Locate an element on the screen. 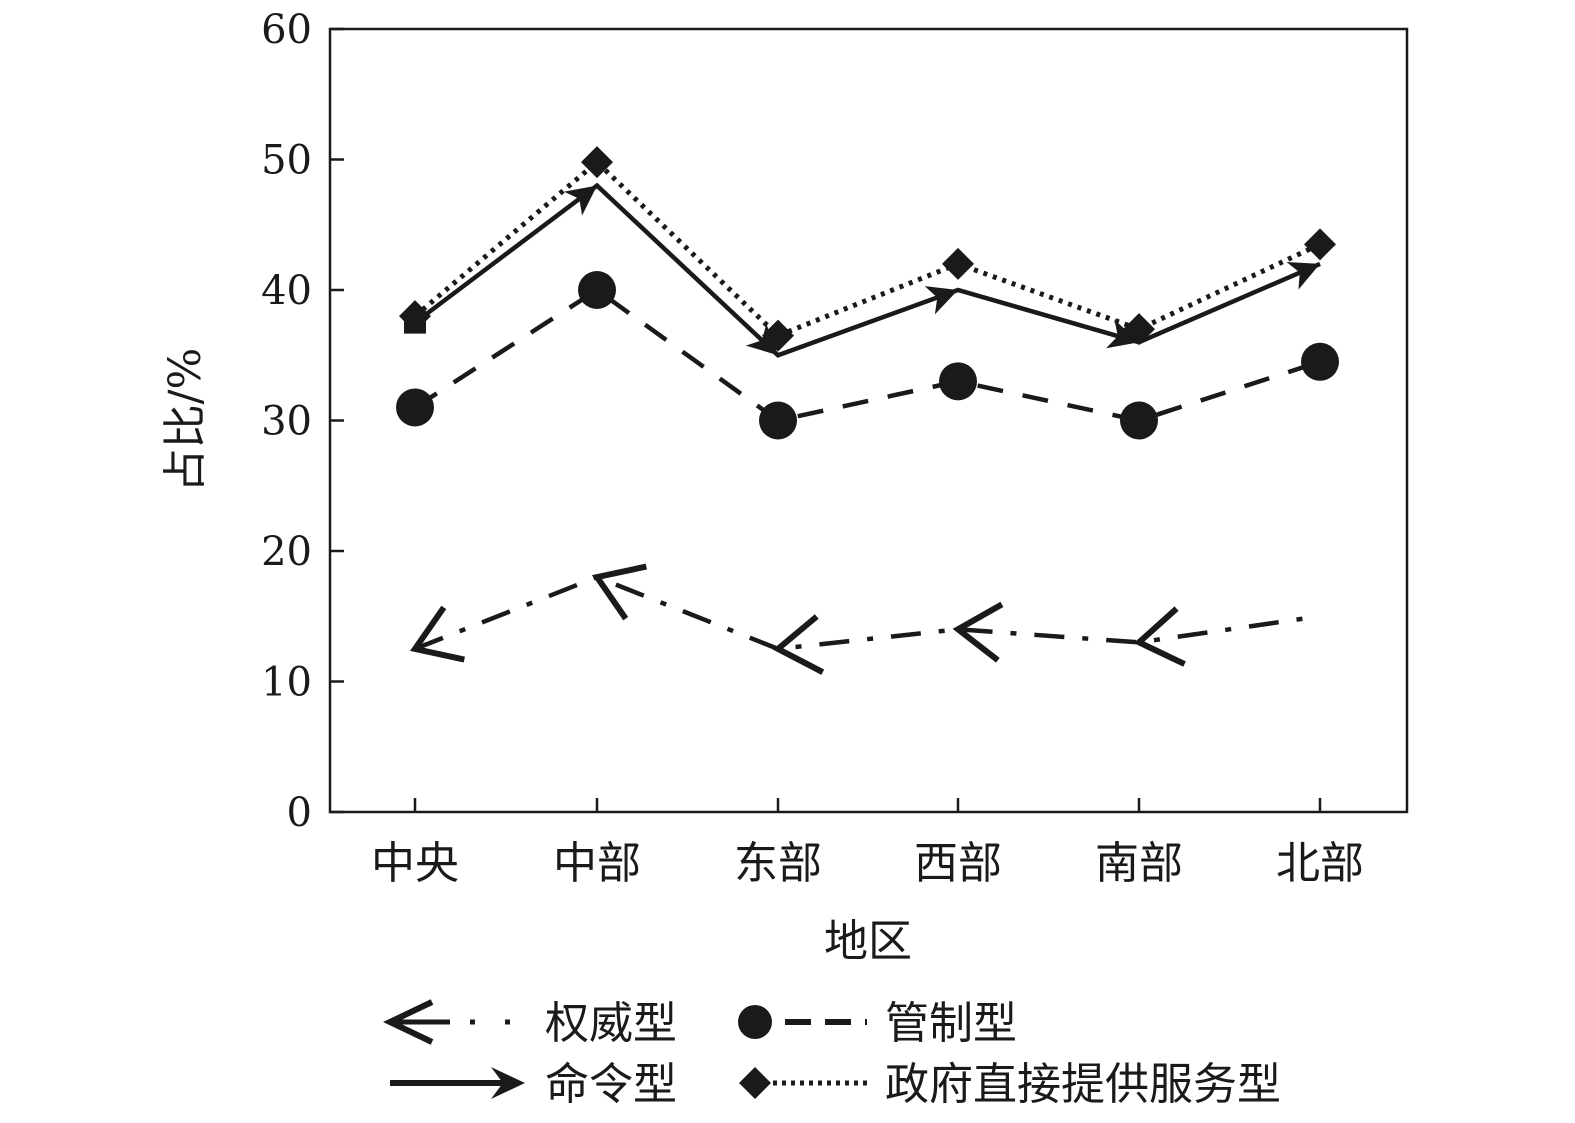 This screenshot has width=1575, height=1123. y-tick-label: 30 is located at coordinates (286, 422).